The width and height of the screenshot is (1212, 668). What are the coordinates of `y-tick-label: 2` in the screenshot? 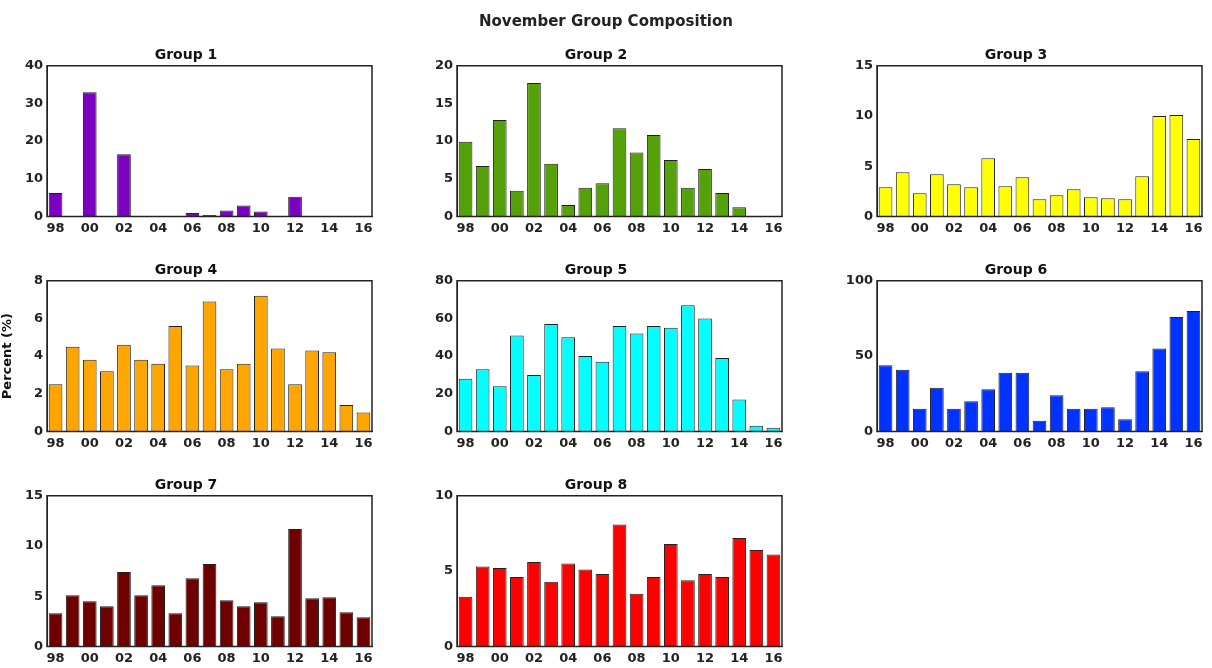 It's located at (38, 393).